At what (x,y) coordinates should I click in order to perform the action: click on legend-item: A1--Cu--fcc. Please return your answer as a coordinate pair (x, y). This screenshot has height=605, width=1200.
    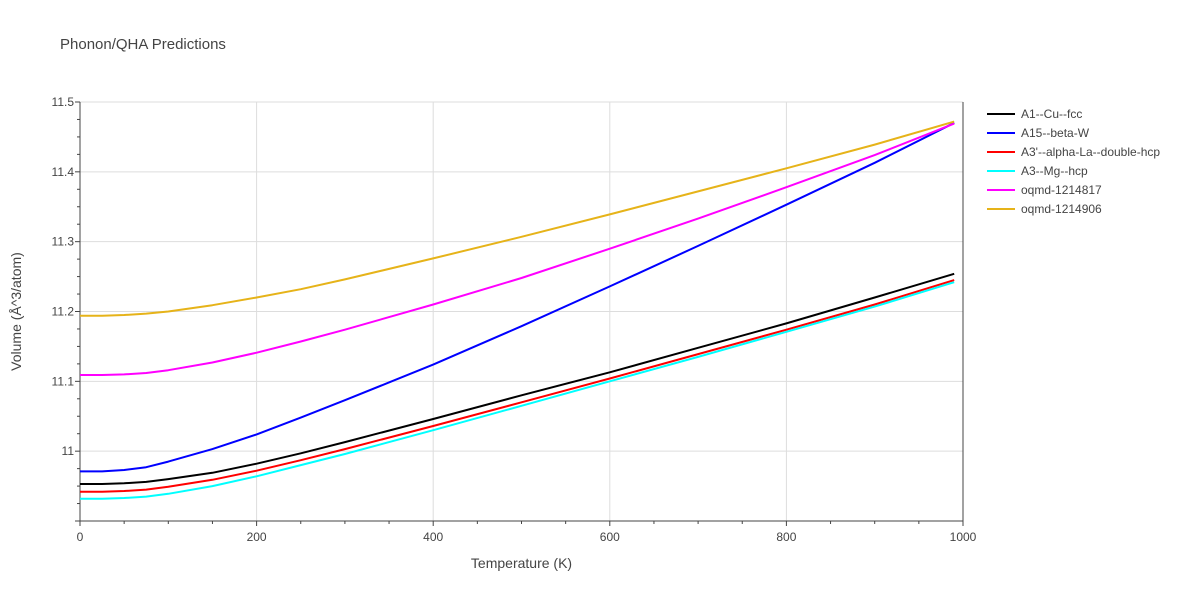
    Looking at the image, I should click on (1034, 114).